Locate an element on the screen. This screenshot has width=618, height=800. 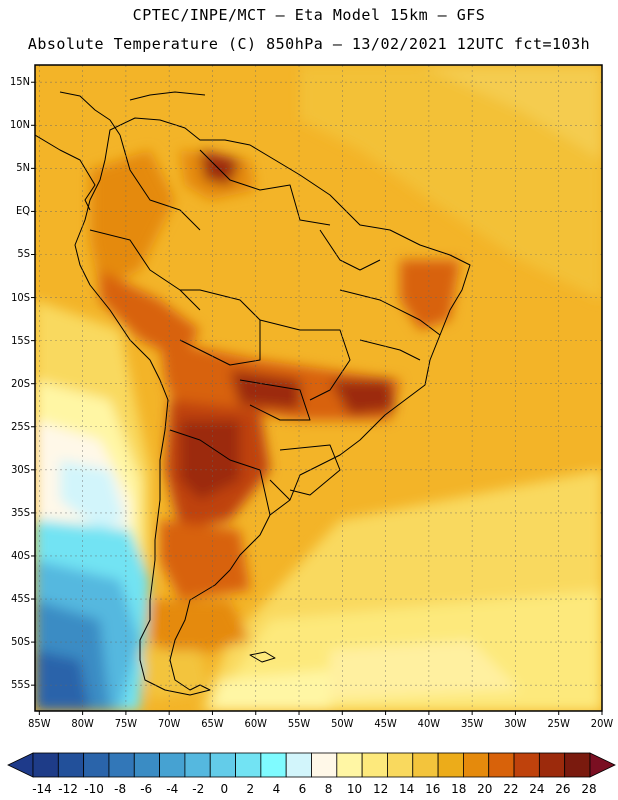
colorbar-label: 10 is located at coordinates (354, 789).